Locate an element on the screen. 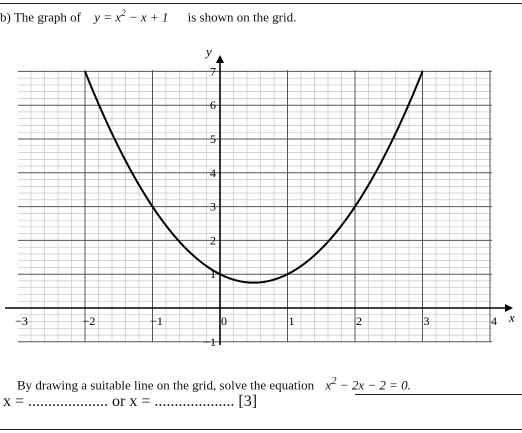 The height and width of the screenshot is (433, 522). equation-rest-part: − x + 1 is located at coordinates (147, 17).